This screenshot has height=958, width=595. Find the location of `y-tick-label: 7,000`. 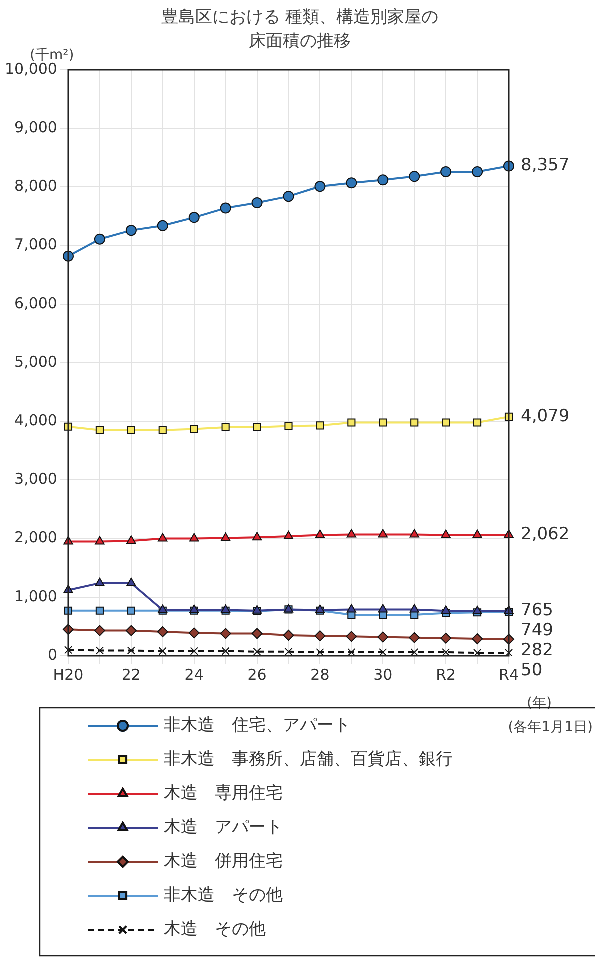

y-tick-label: 7,000 is located at coordinates (36, 245).